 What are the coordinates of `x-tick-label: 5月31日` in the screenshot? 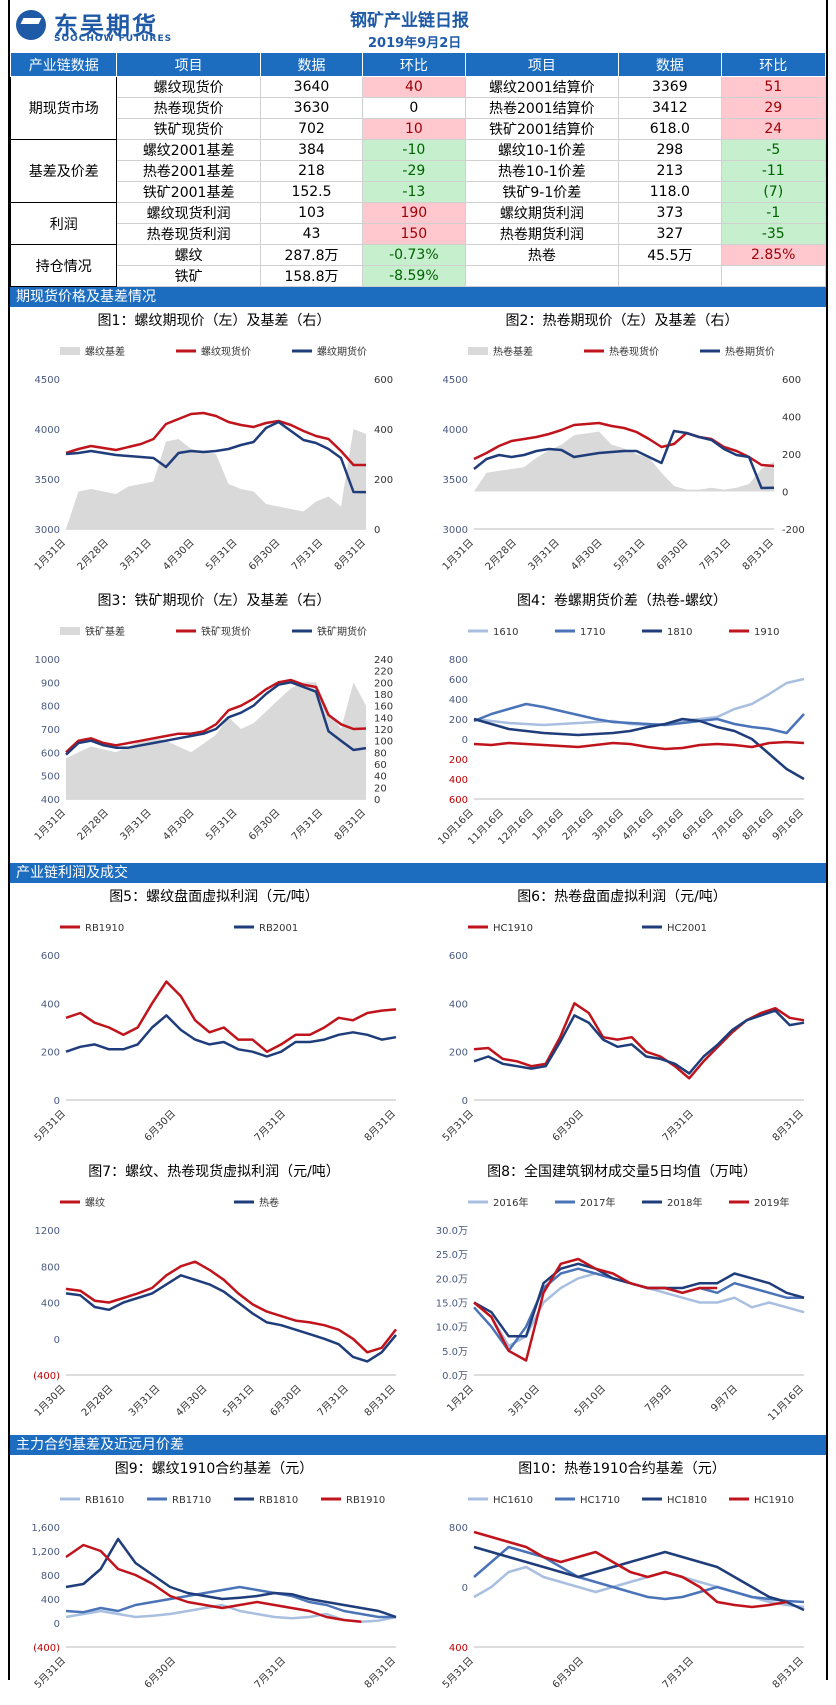 It's located at (458, 1673).